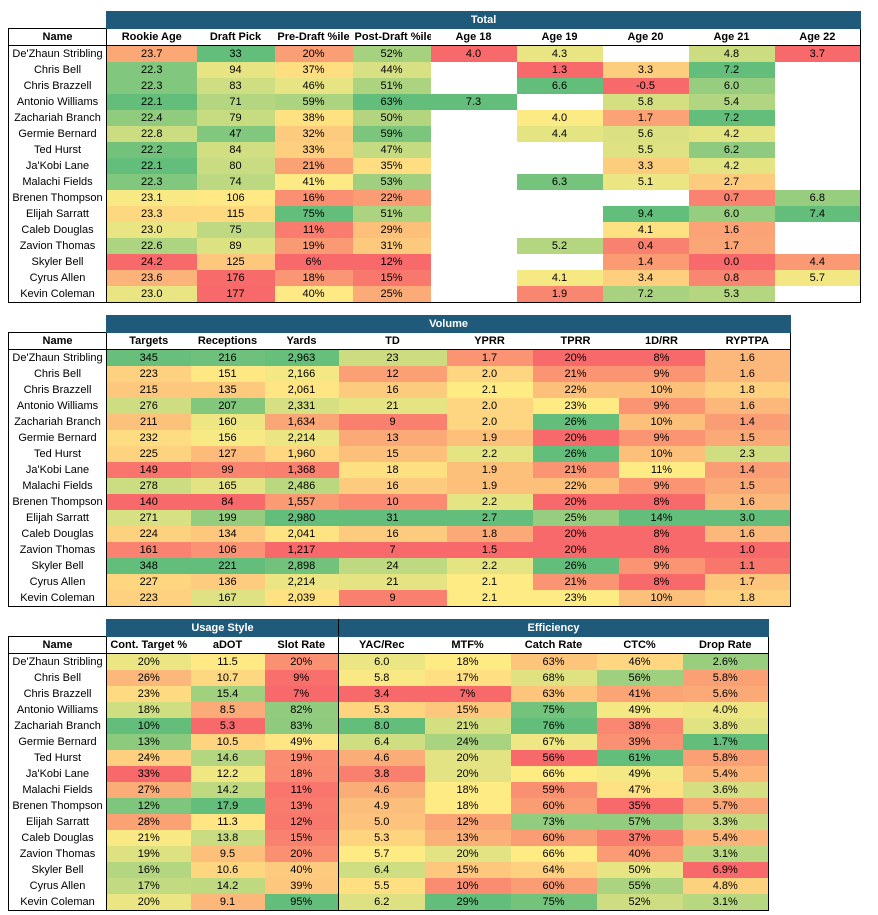 This screenshot has height=915, width=878. What do you see at coordinates (313, 102) in the screenshot?
I see `cell-pre-draft-ile: 59%` at bounding box center [313, 102].